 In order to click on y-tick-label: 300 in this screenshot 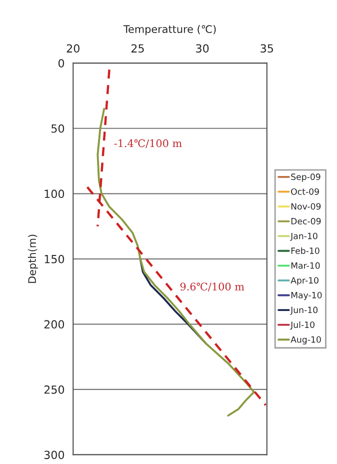, I will do `click(54, 455)`.